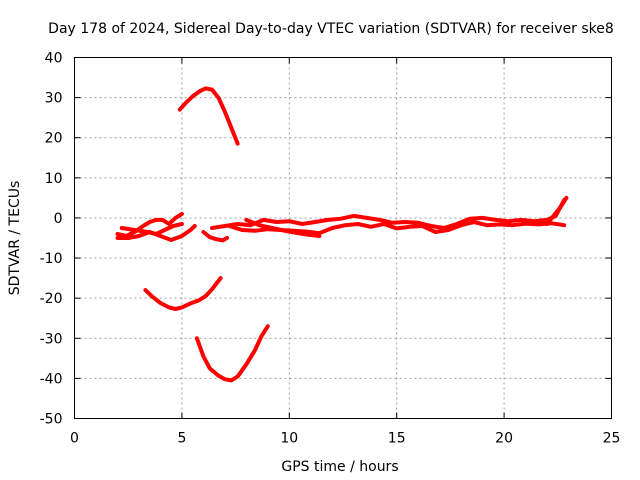  What do you see at coordinates (51, 420) in the screenshot?
I see `y-tick-label: -50` at bounding box center [51, 420].